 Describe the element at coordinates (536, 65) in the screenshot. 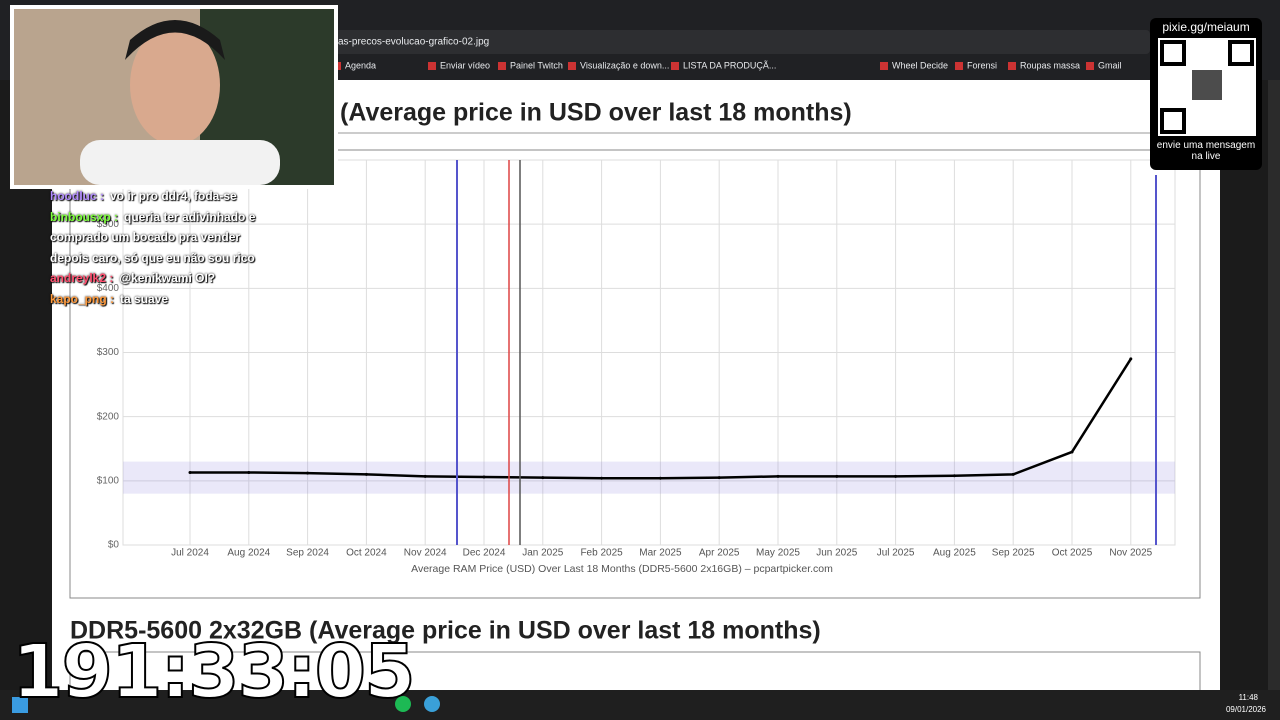

I see `bookmark: Painel Twitch` at that location.